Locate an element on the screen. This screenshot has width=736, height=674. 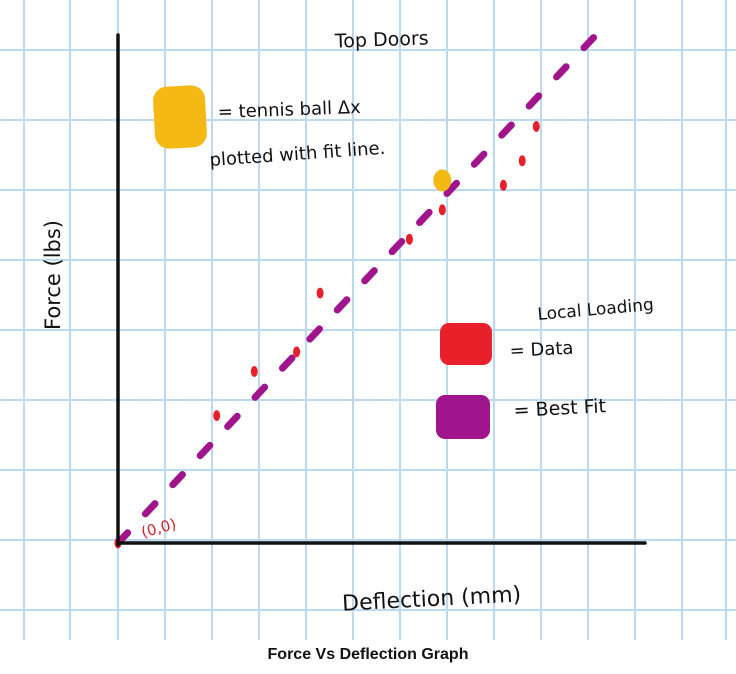
legend-tennis-note-line2: plotted with fit line. is located at coordinates (297, 154).